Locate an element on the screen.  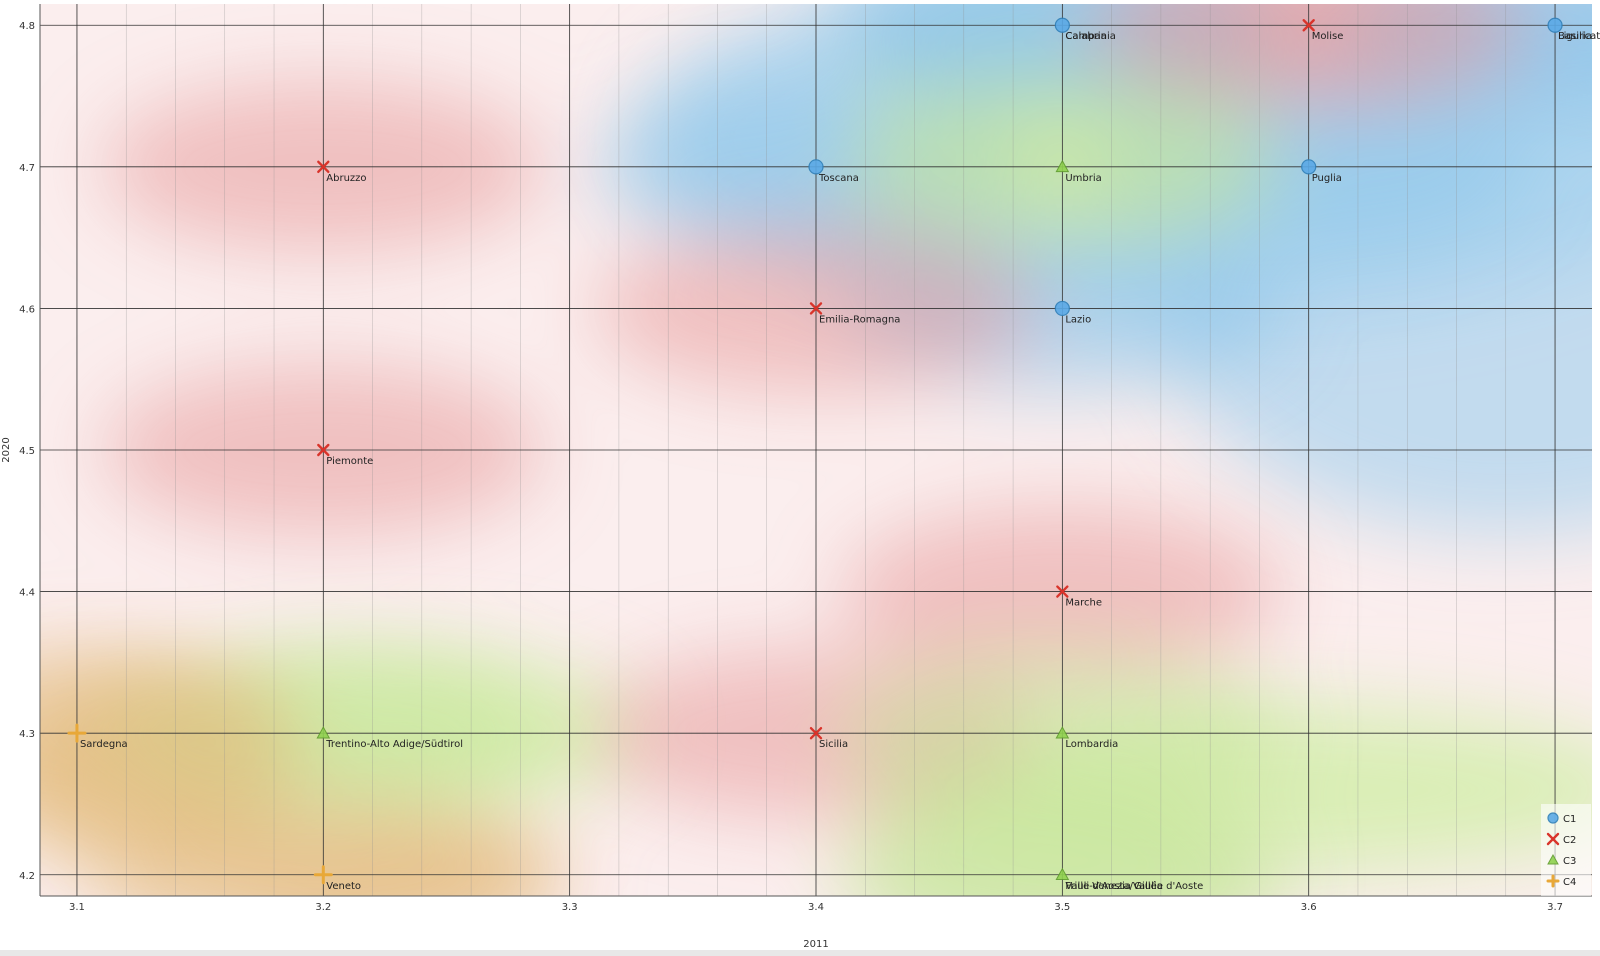
point-label: Umbria is located at coordinates (1083, 178).